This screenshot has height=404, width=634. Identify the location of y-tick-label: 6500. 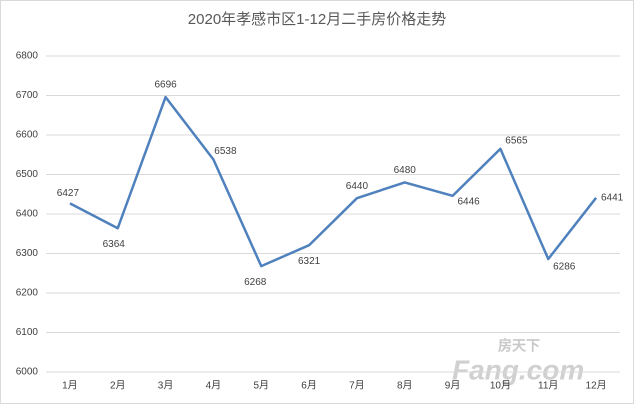
(27, 174).